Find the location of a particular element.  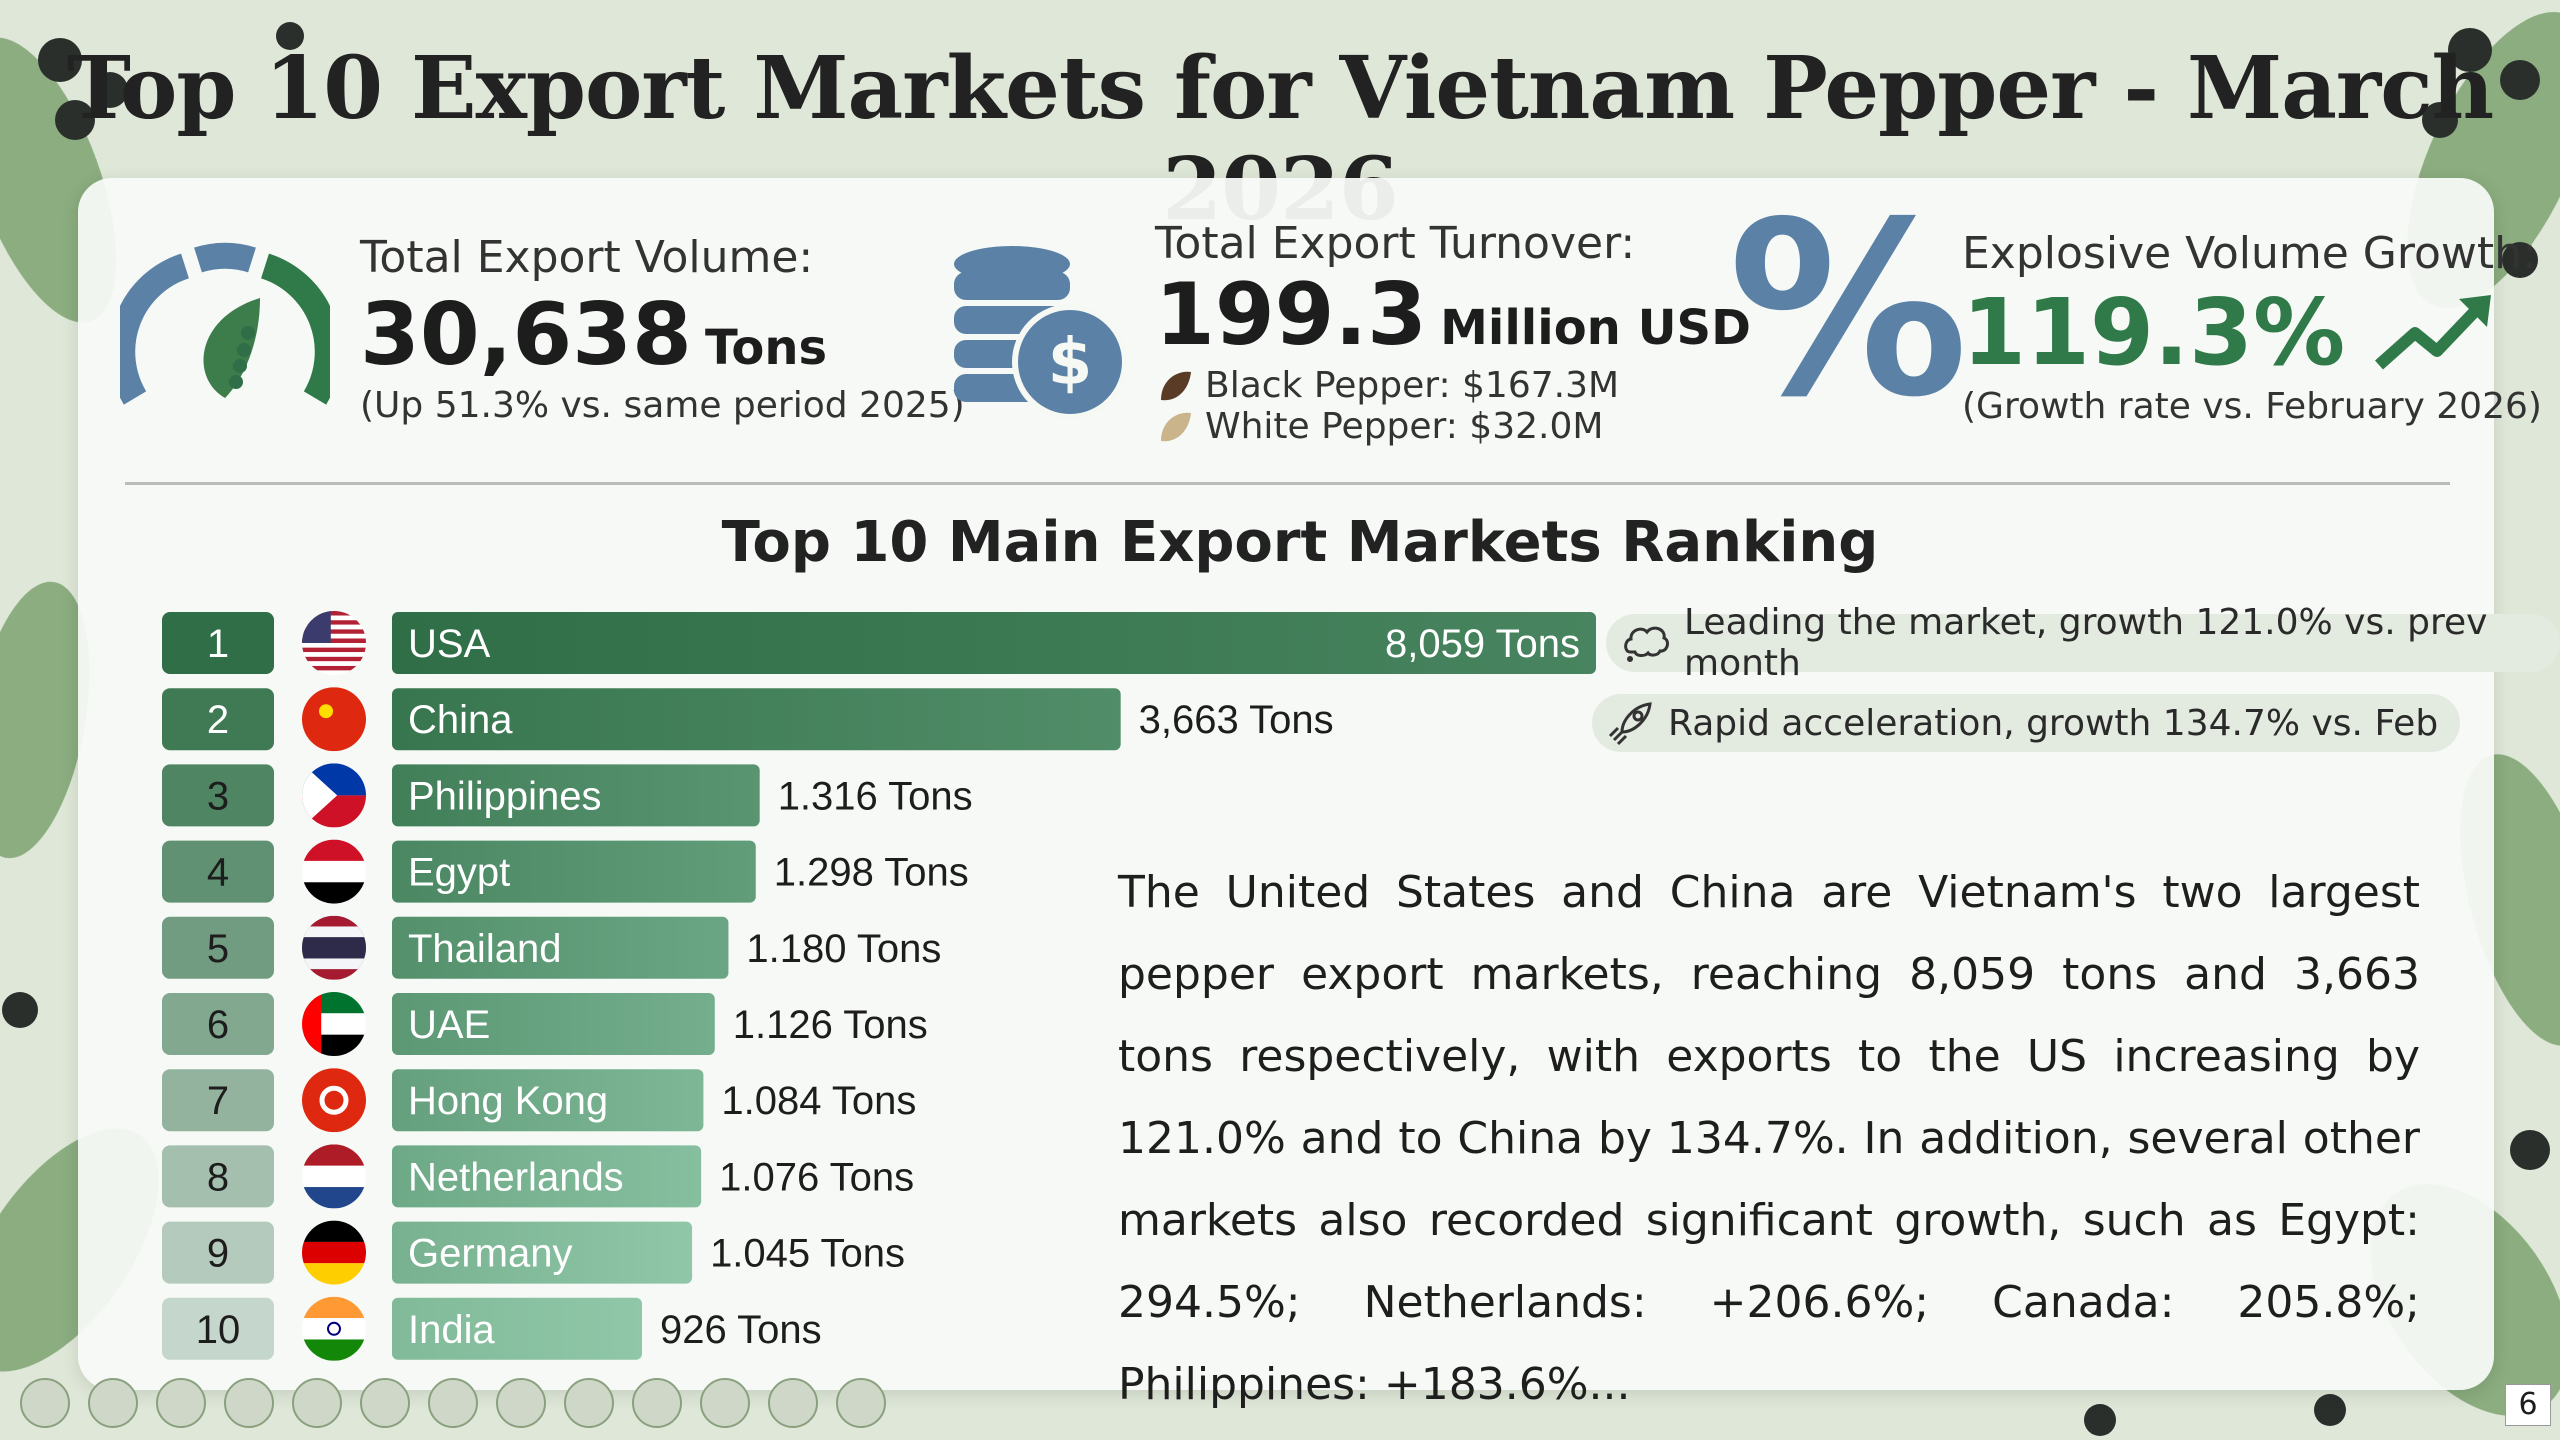

rank-number: 3 is located at coordinates (218, 796).